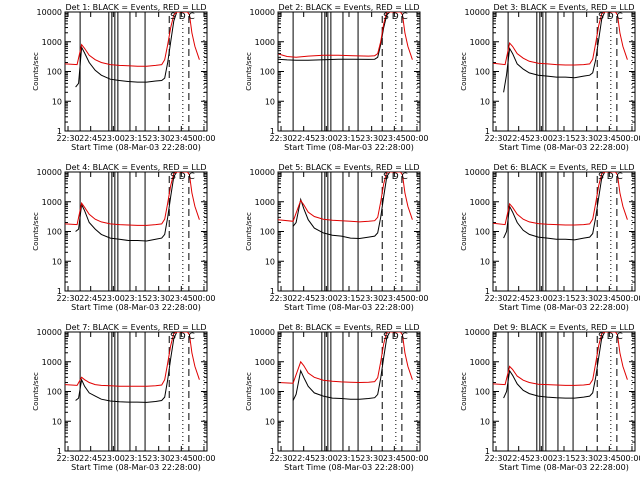 Image resolution: width=640 pixels, height=480 pixels. What do you see at coordinates (564, 167) in the screenshot?
I see `panel-title: Det 6: BLACK = Events, RED = LLD` at bounding box center [564, 167].